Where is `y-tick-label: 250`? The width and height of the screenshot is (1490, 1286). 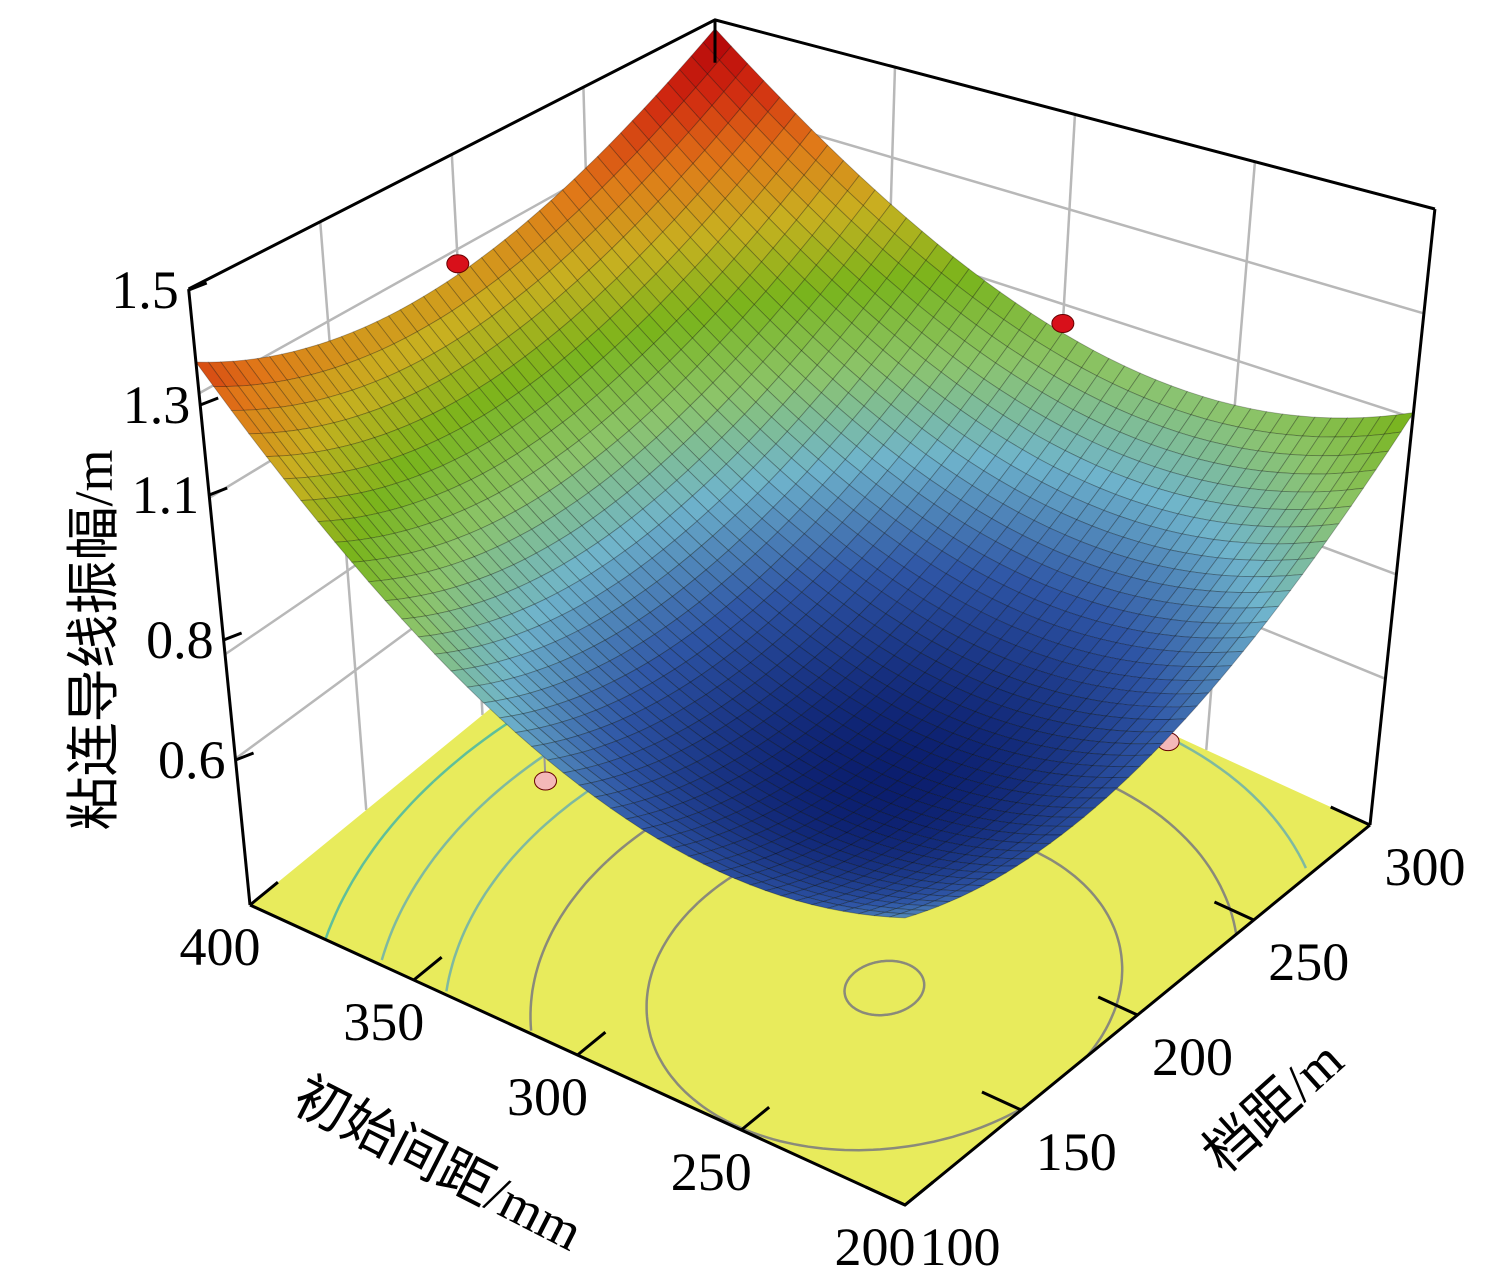
y-tick-label: 250 is located at coordinates (1308, 962).